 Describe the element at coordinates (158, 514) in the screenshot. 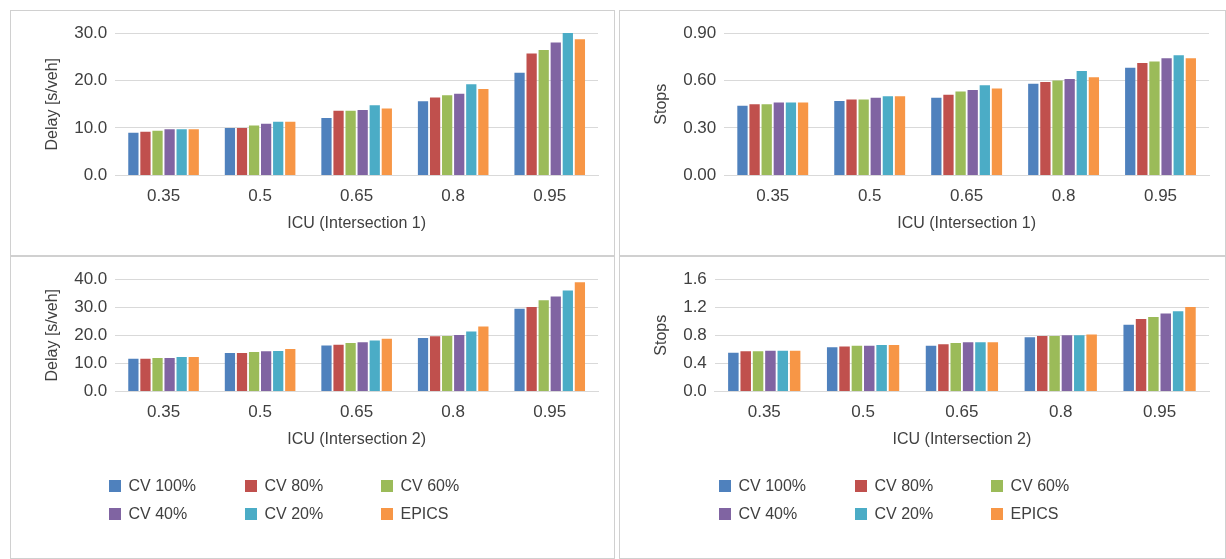

I see `legend-label: CV 40%` at that location.